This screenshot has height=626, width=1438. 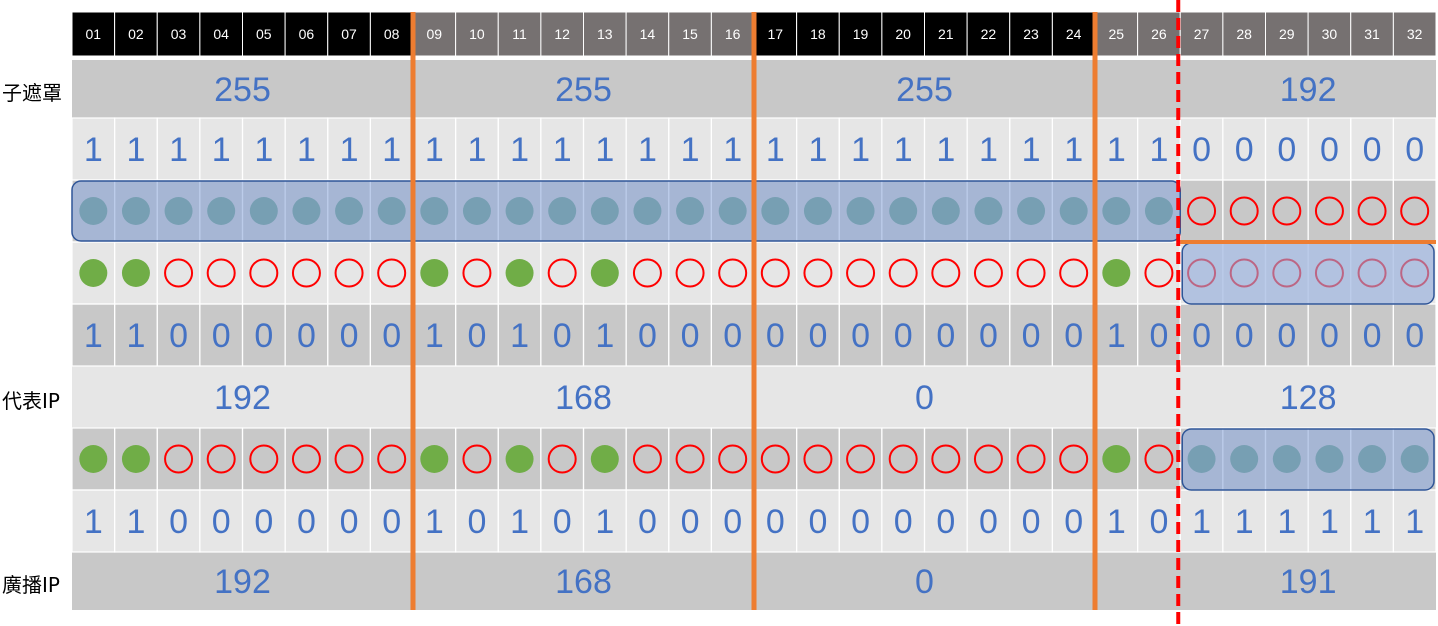 I want to click on bit-number-label: 08, so click(x=392, y=34).